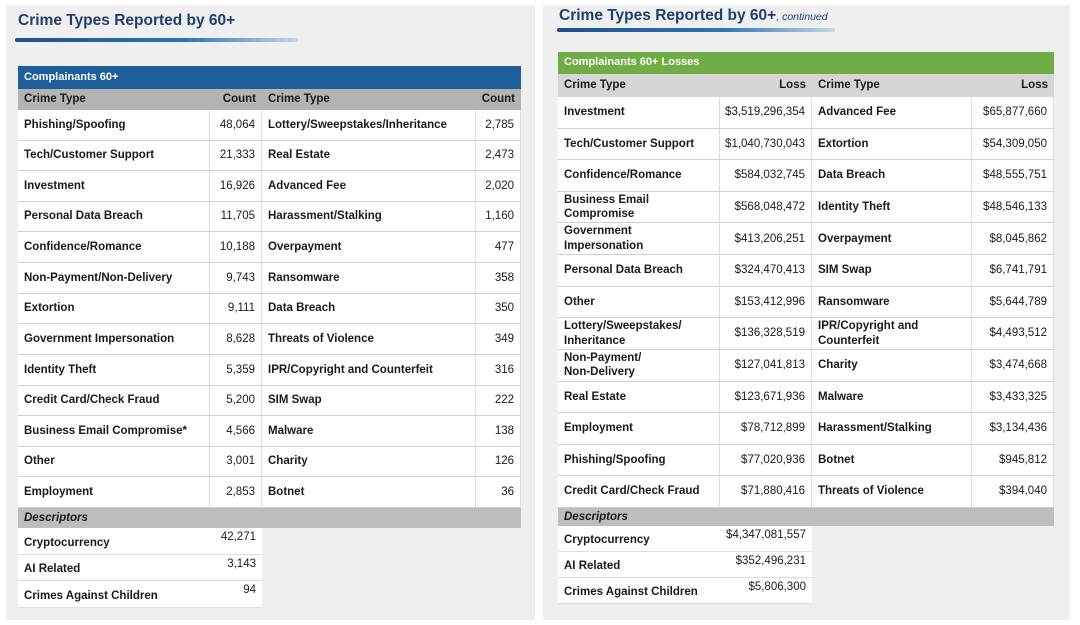 This screenshot has width=1080, height=625. I want to click on right-subtitle: , continued, so click(802, 17).